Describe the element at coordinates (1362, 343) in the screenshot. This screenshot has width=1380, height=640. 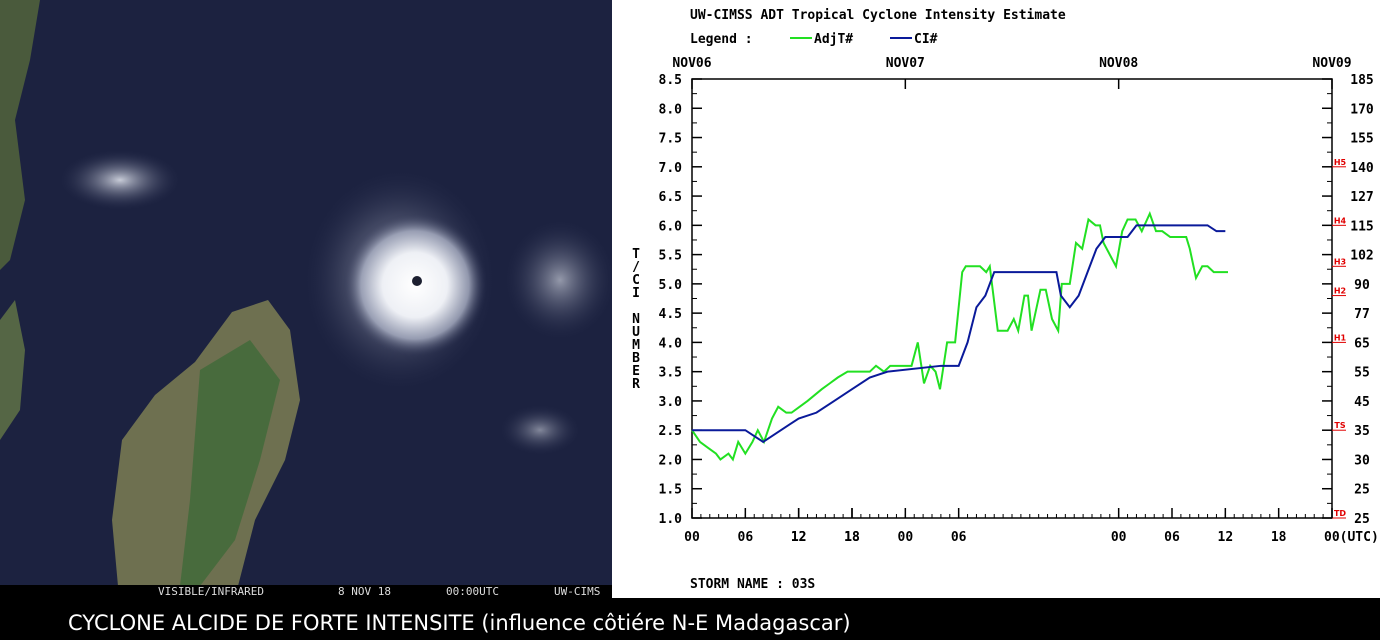
I see `y2-tick-label: 65` at that location.